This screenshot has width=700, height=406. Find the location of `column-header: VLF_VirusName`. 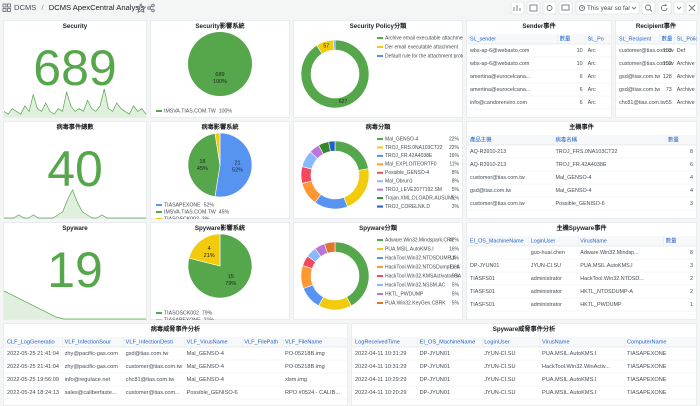

column-header: VLF_VirusName is located at coordinates (207, 342).